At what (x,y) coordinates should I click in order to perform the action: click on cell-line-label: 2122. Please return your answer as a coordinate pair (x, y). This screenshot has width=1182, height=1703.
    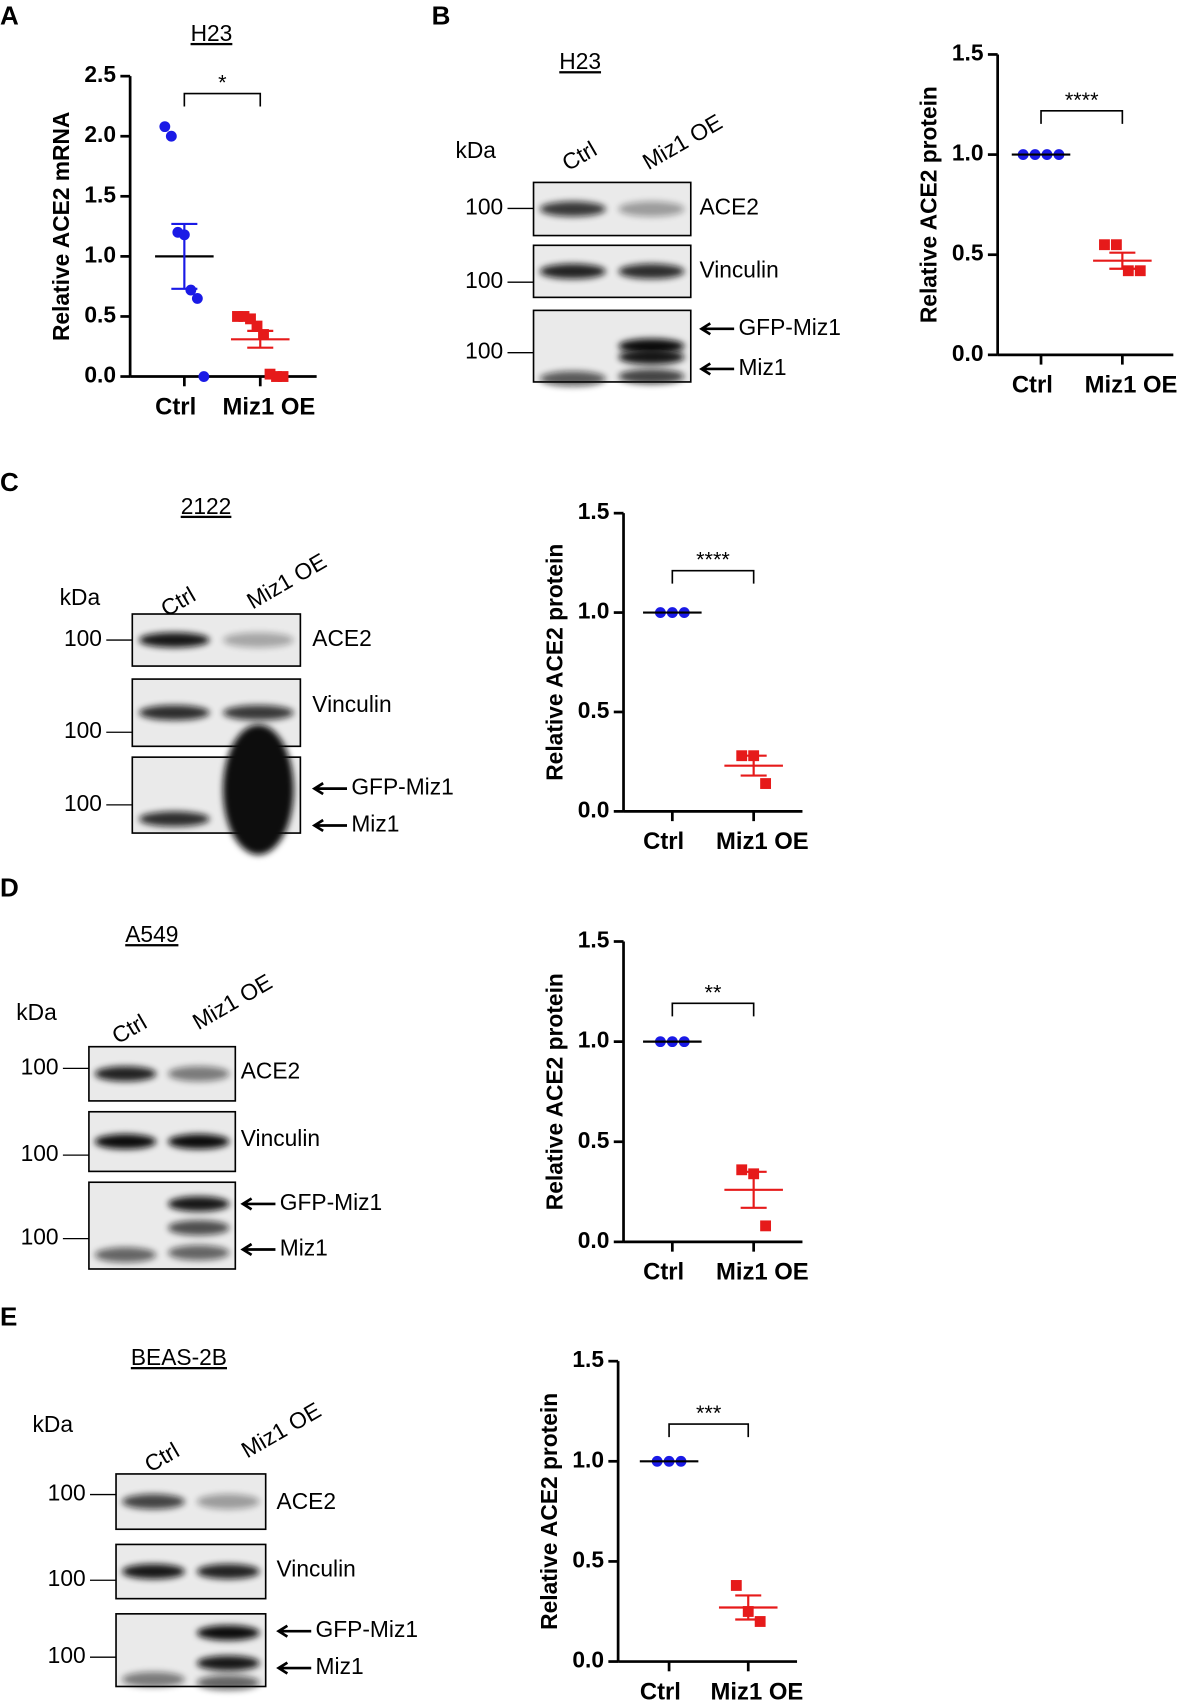
    Looking at the image, I should click on (206, 506).